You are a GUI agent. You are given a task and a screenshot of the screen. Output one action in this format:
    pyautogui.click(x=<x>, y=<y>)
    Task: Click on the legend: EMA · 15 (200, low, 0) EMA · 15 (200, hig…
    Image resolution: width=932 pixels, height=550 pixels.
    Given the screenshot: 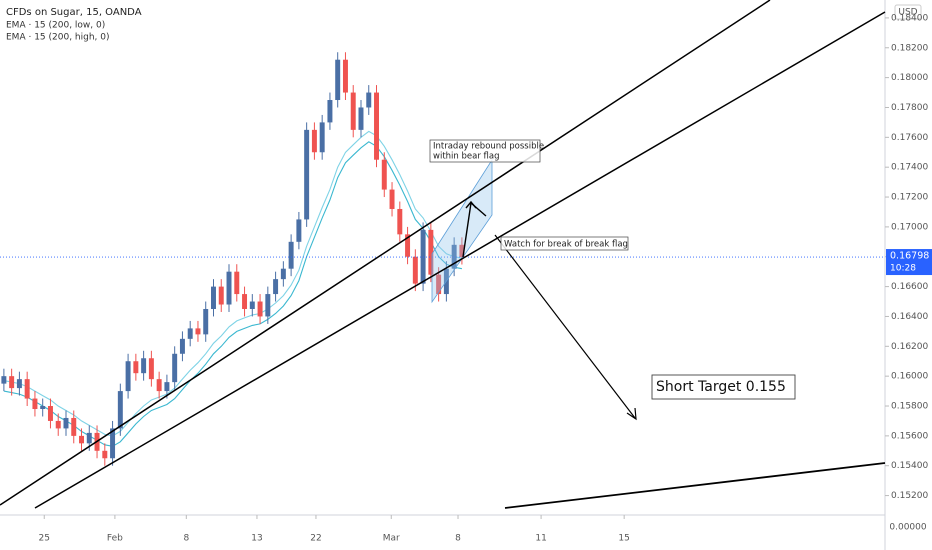 What is the action you would take?
    pyautogui.click(x=58, y=32)
    